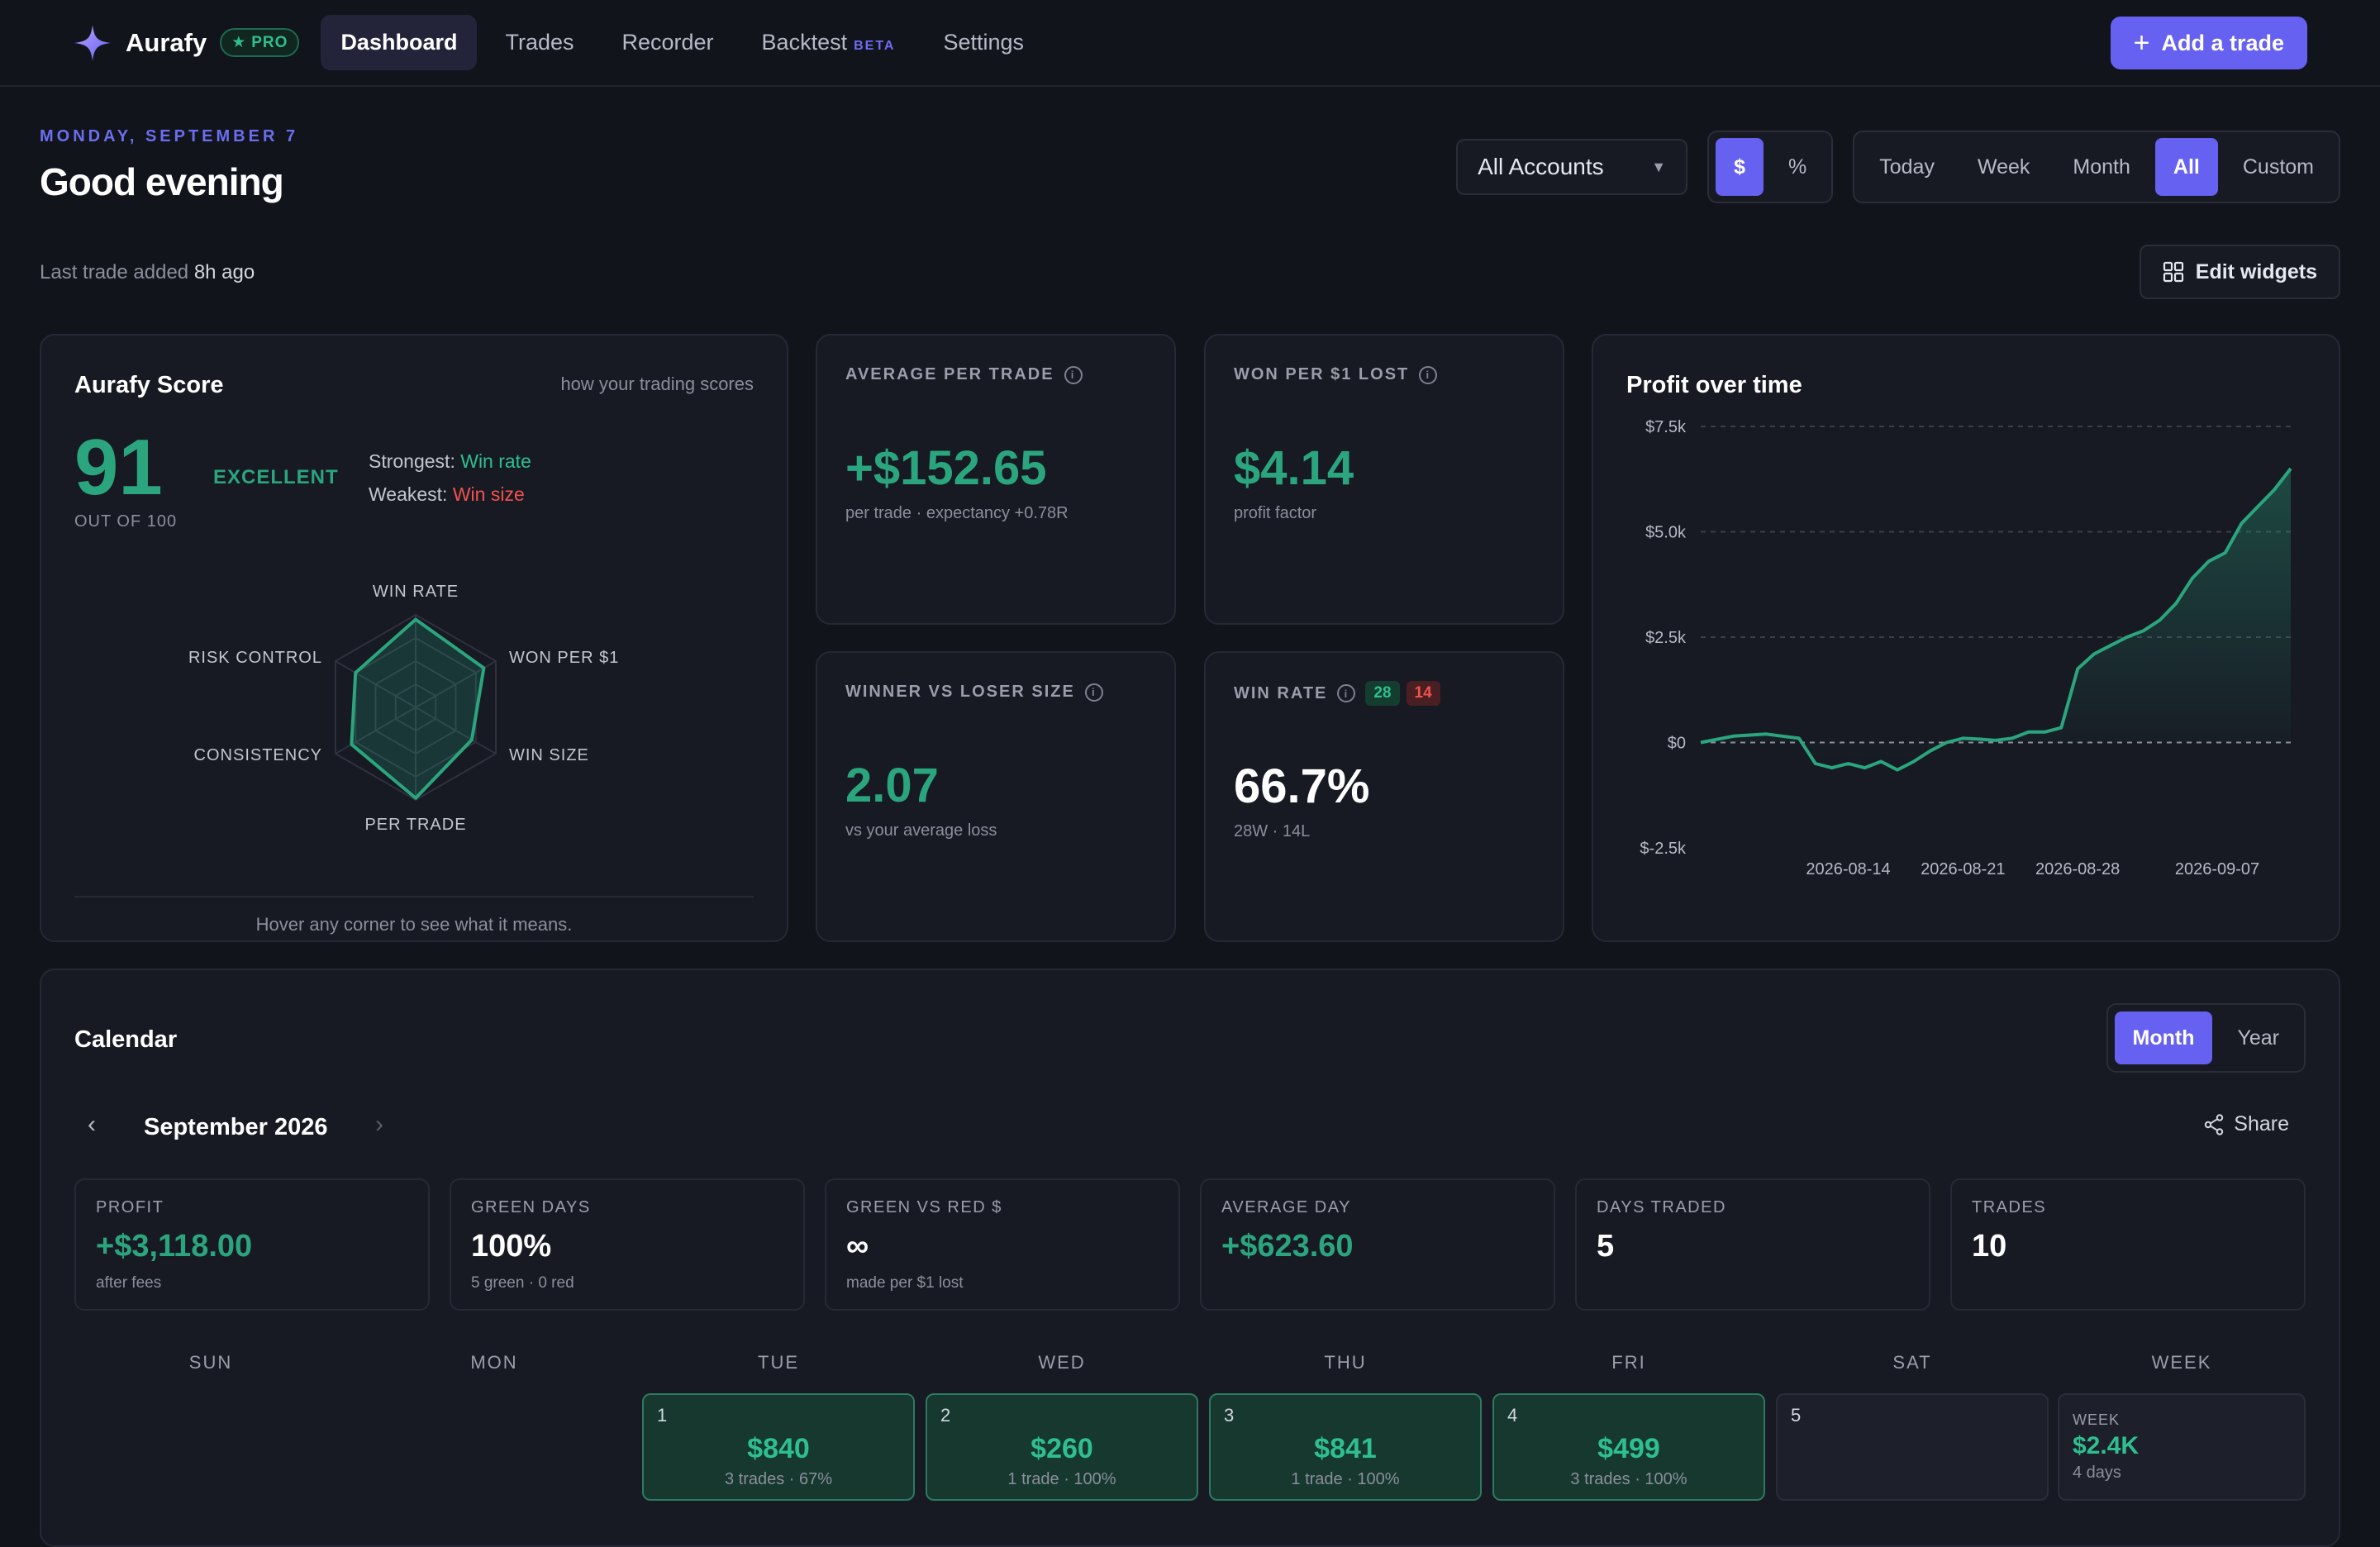 The height and width of the screenshot is (1547, 2380). I want to click on day-profit: $260, so click(1062, 1448).